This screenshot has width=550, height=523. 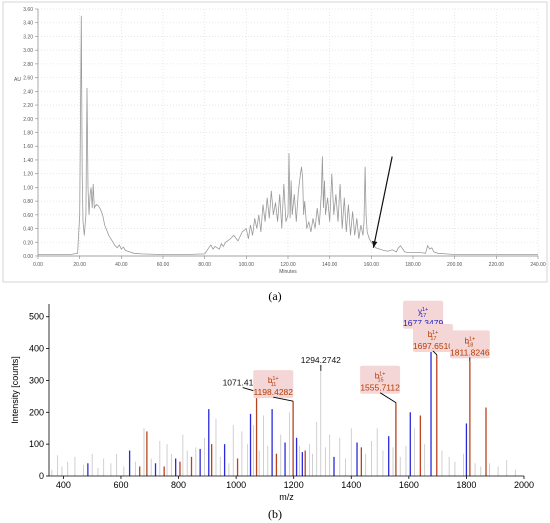 I want to click on y-tick-label: 3.00, so click(x=28, y=51).